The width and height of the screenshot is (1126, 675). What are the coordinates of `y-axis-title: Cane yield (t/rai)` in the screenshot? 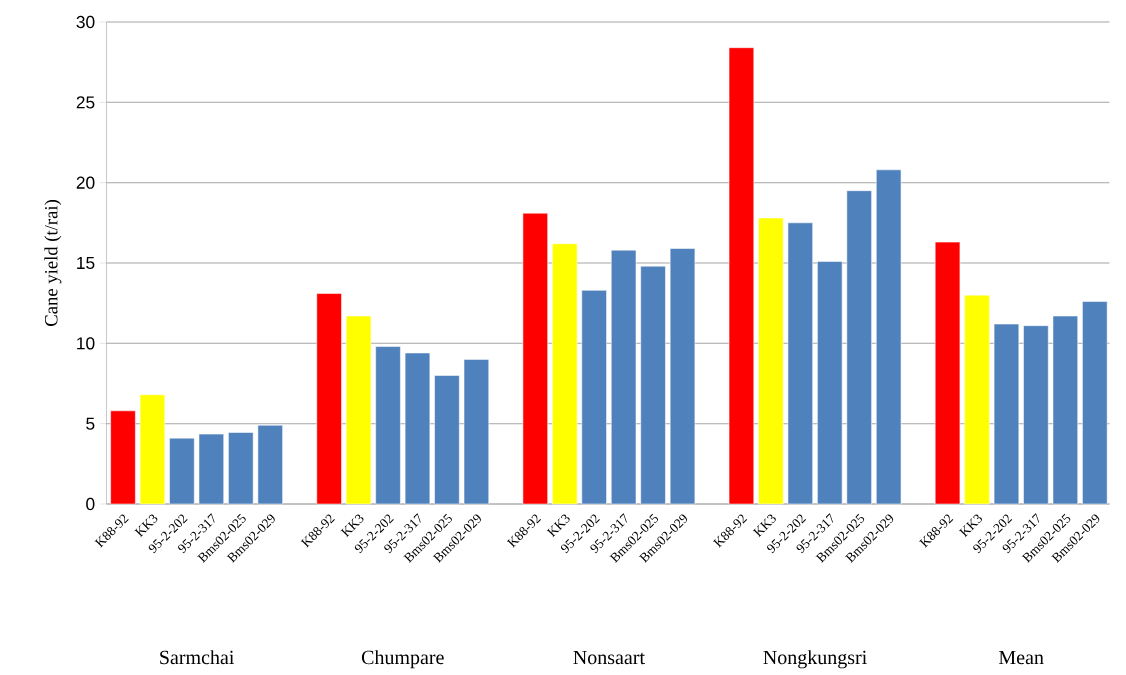 It's located at (53, 263).